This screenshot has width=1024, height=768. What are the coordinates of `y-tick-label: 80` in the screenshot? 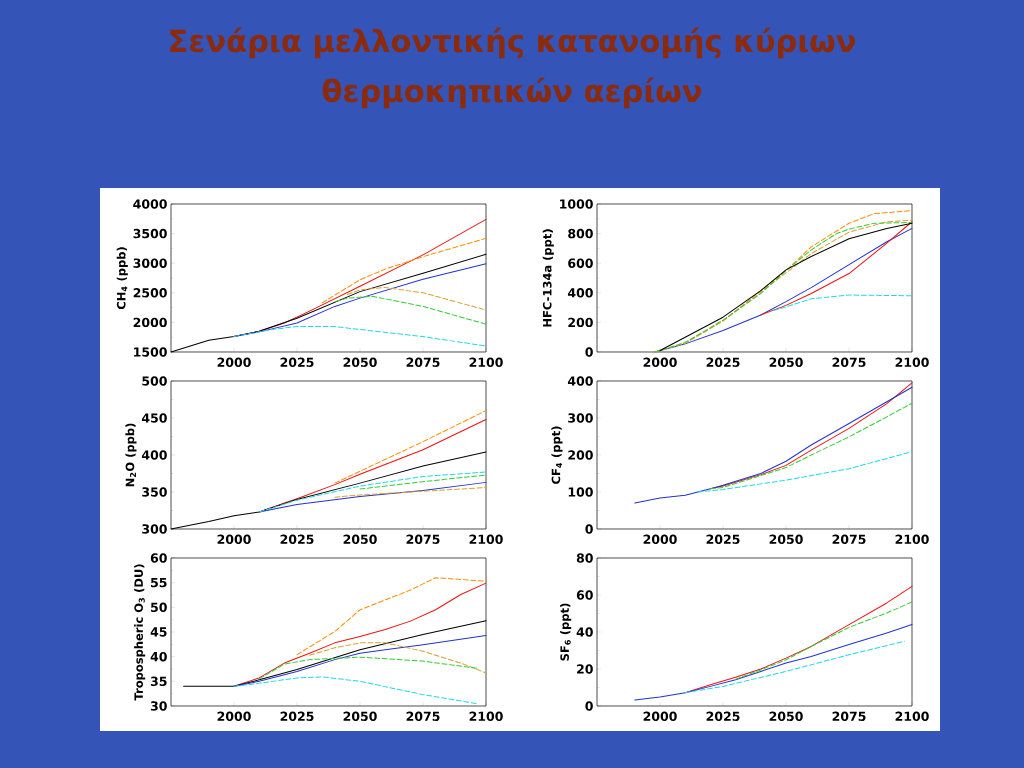 It's located at (584, 558).